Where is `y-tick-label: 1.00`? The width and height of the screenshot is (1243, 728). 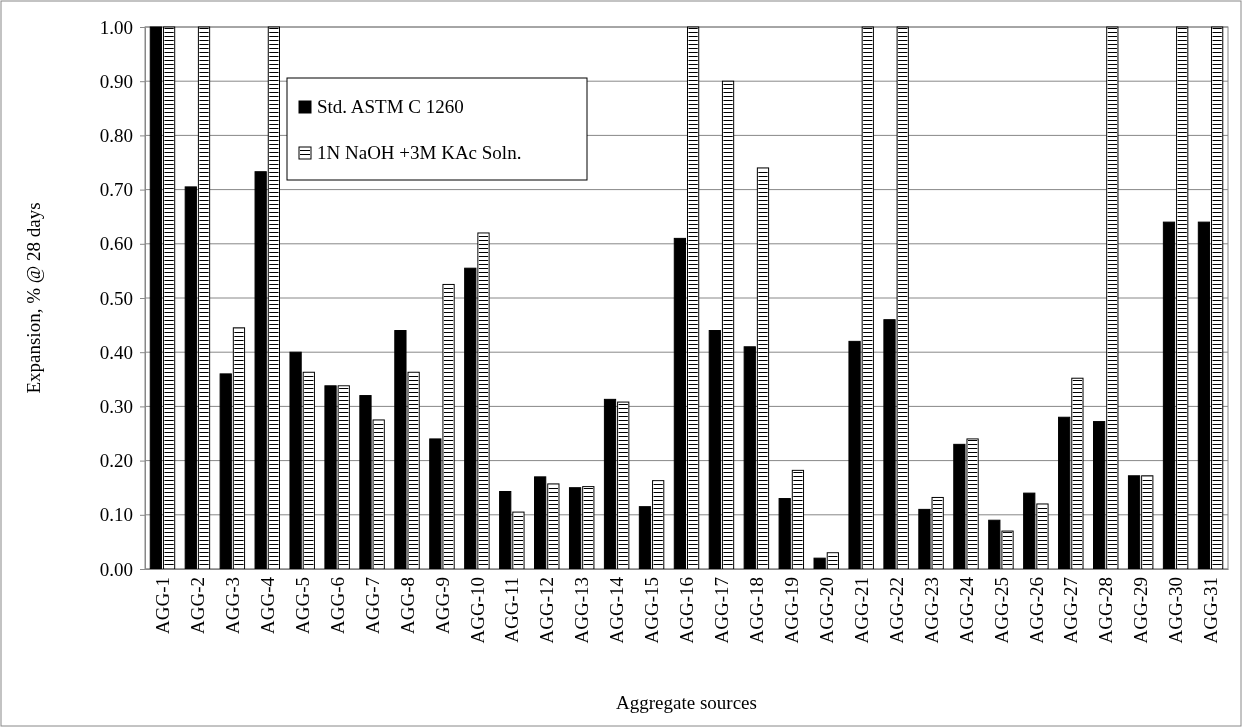 y-tick-label: 1.00 is located at coordinates (116, 27).